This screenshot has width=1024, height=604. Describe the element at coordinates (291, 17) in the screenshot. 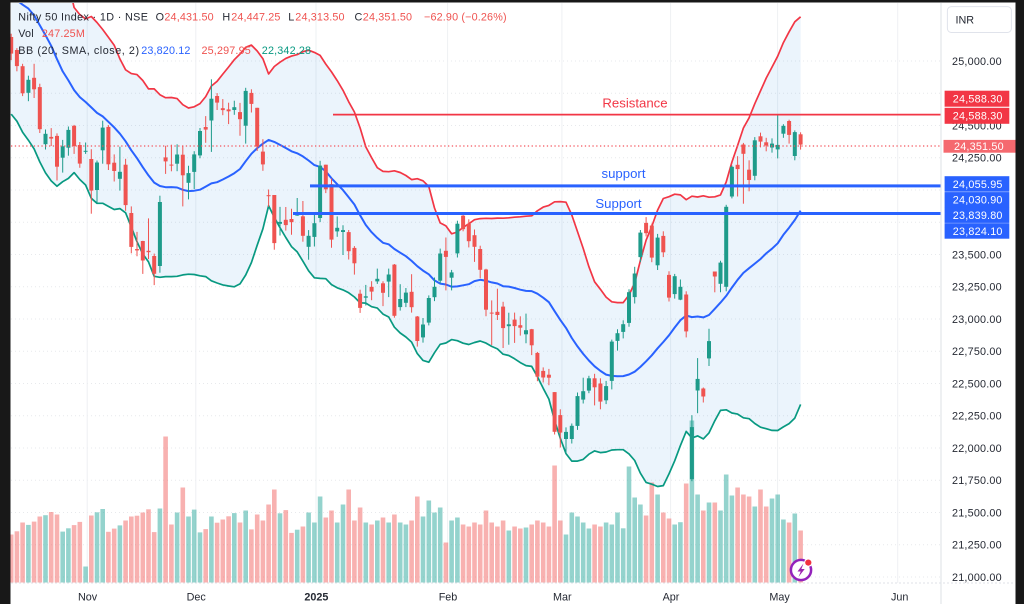

I see `svg-text: L` at that location.